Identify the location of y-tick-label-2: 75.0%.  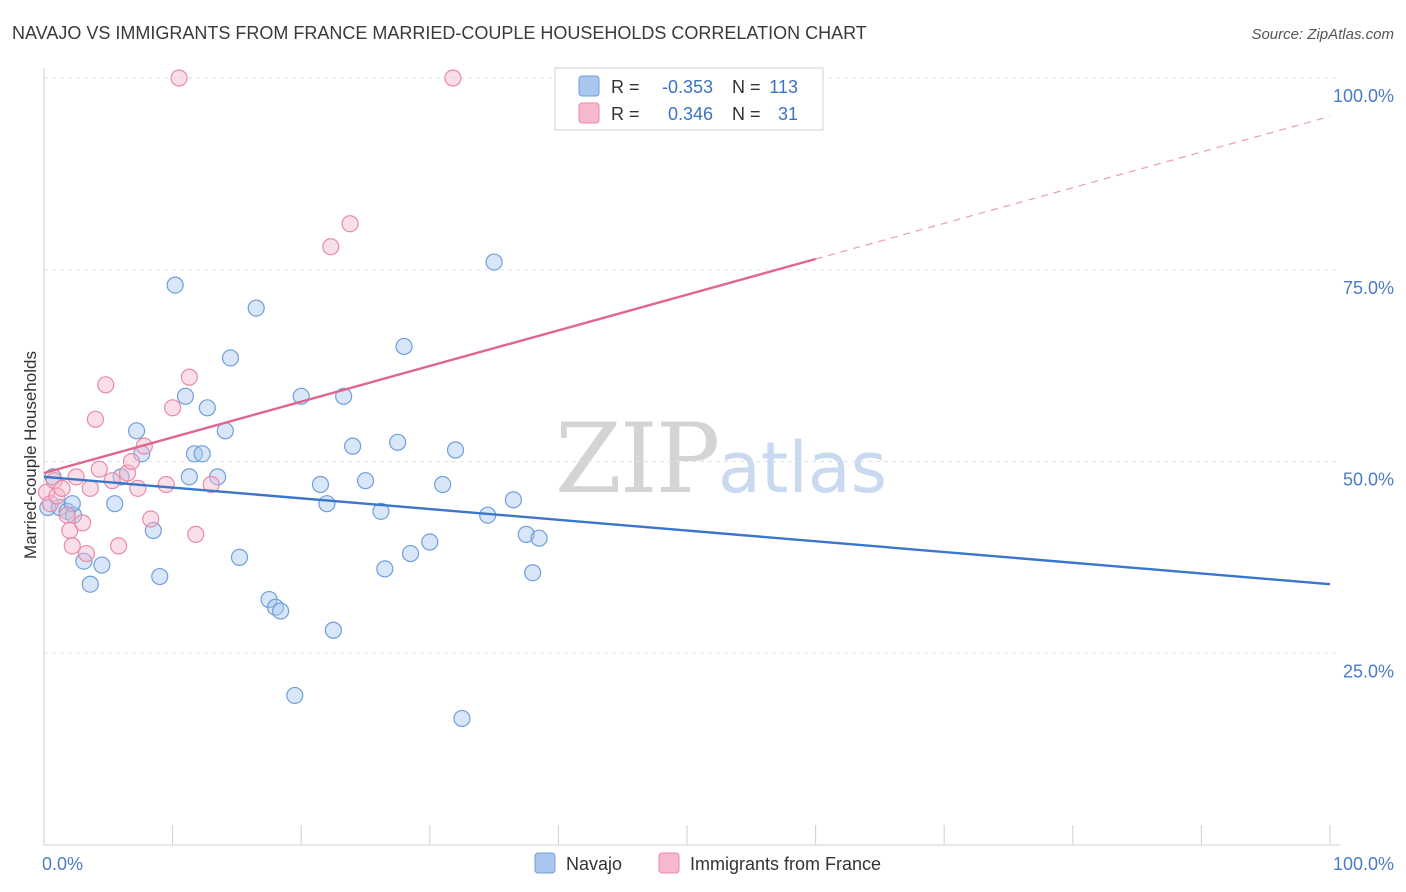
(1368, 288).